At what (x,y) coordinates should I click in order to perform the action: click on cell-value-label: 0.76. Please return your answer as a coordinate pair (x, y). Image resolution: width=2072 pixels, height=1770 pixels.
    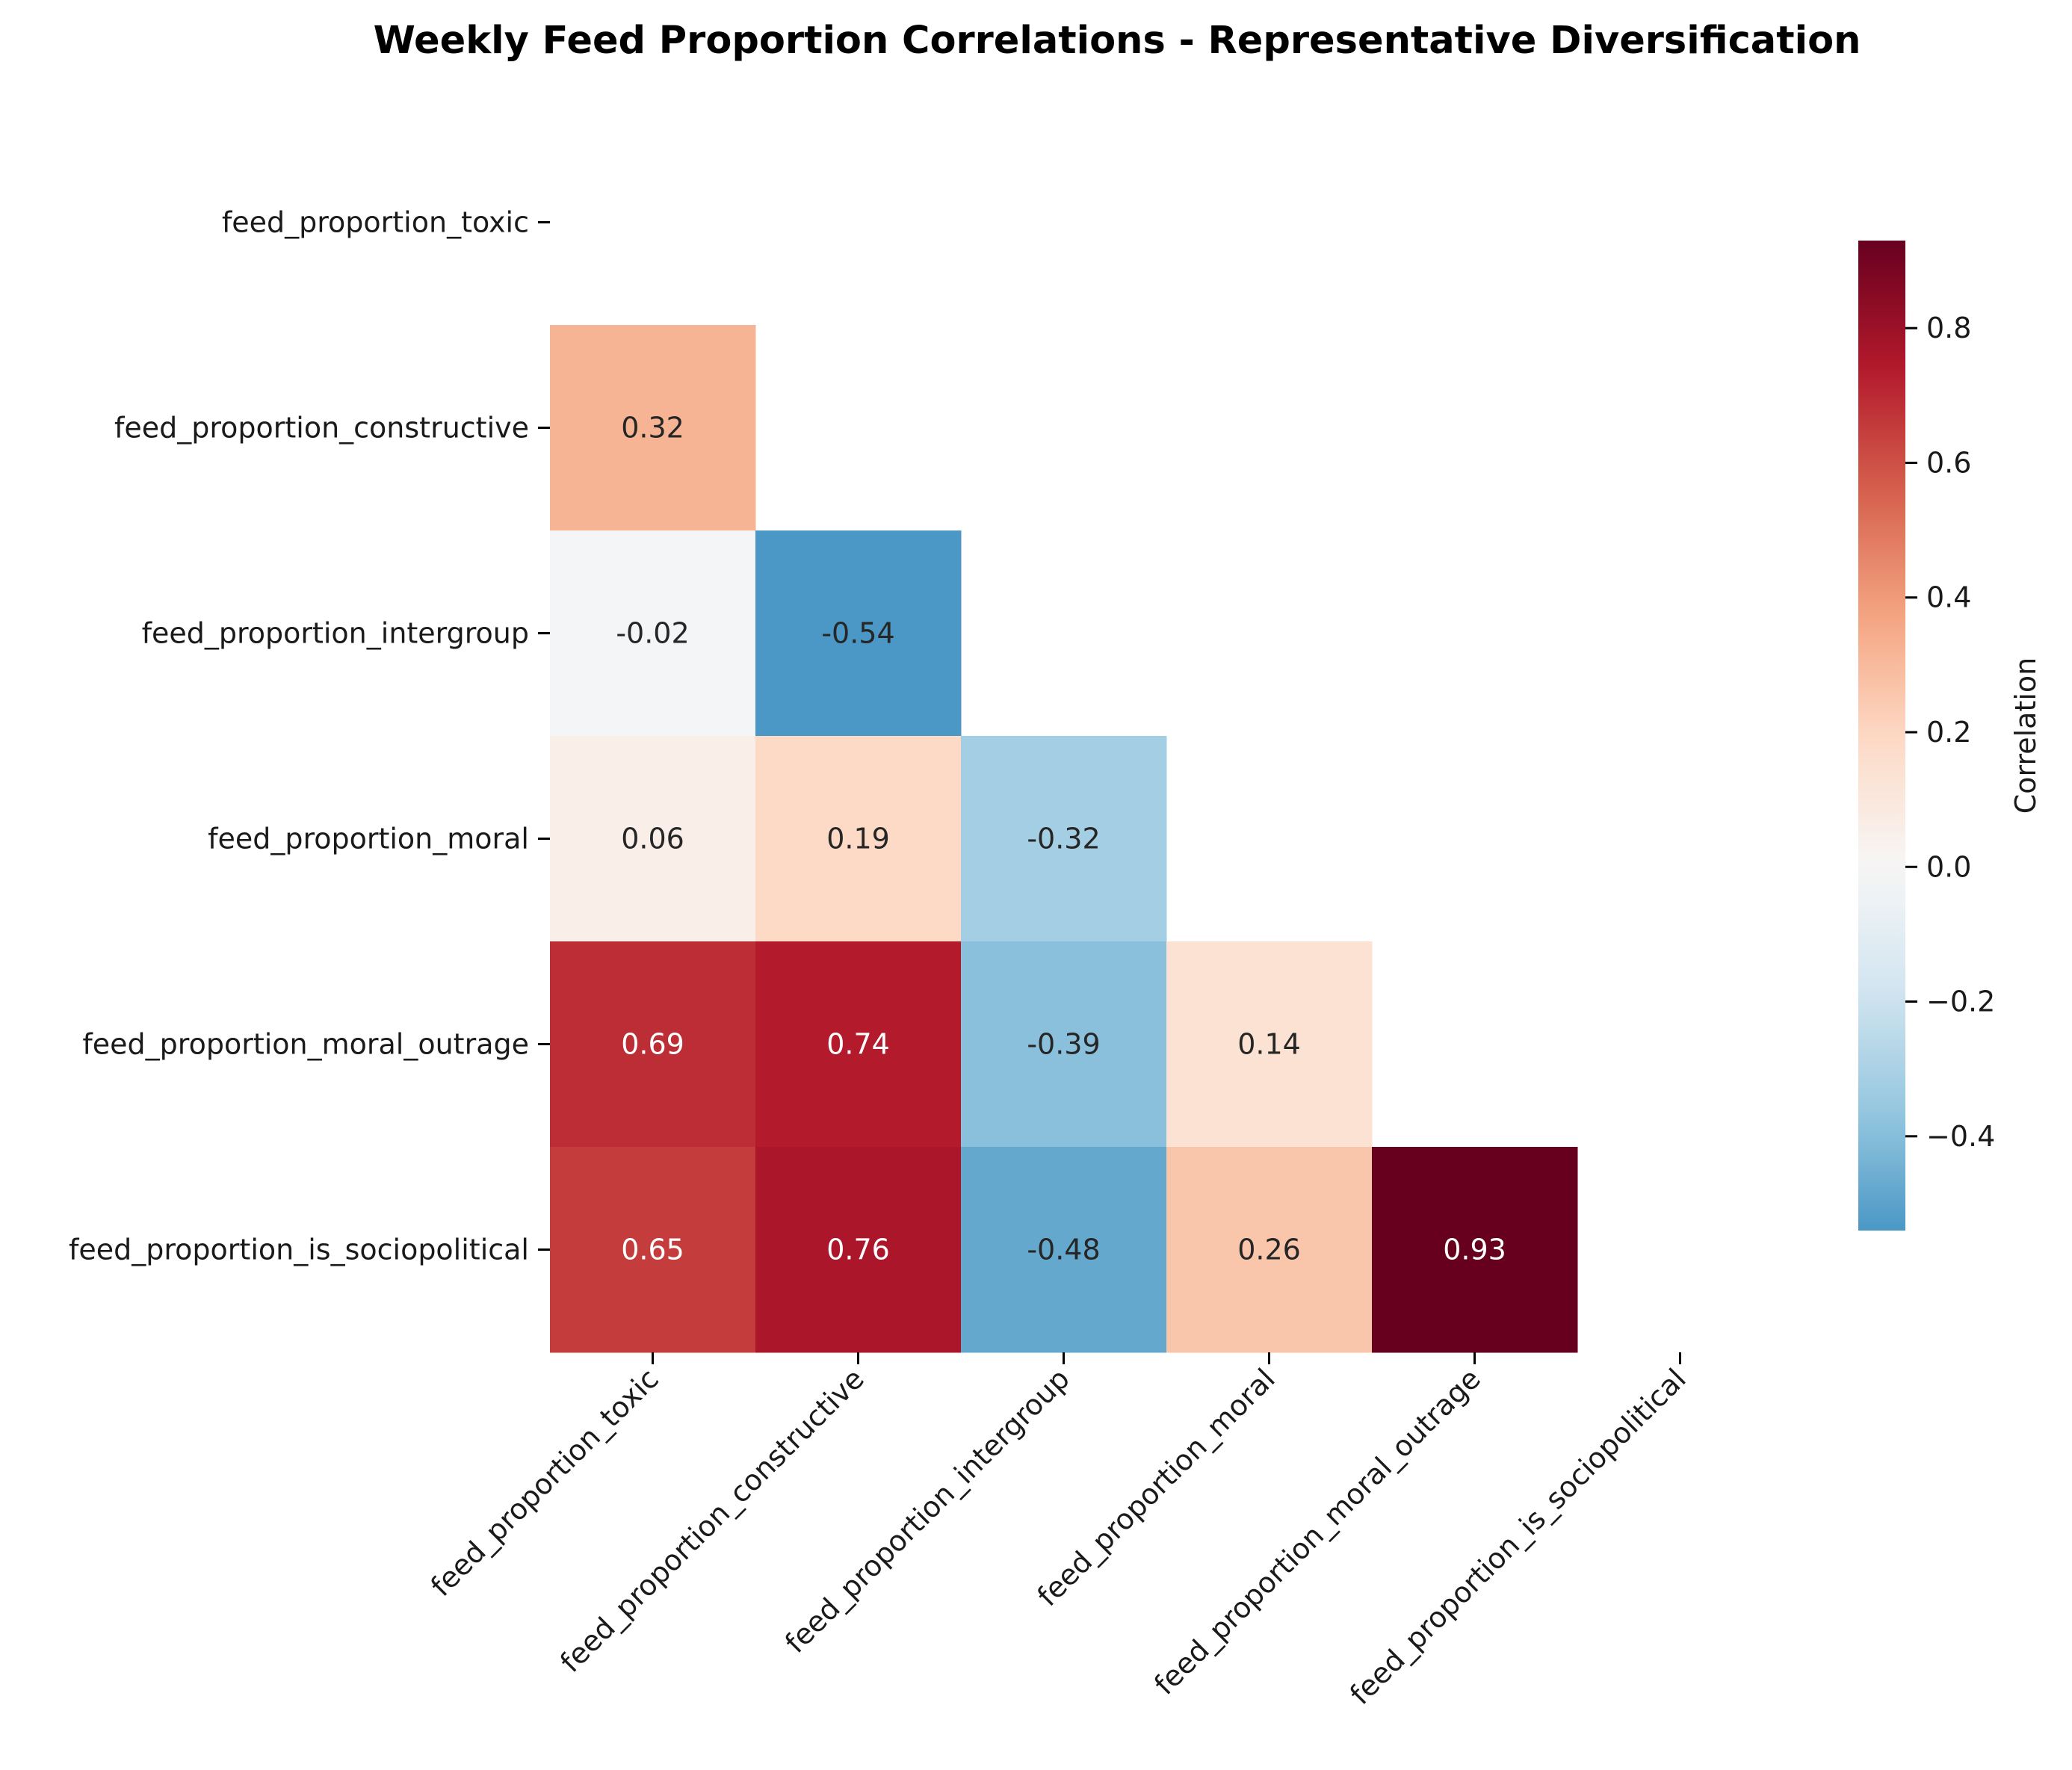
    Looking at the image, I should click on (858, 1250).